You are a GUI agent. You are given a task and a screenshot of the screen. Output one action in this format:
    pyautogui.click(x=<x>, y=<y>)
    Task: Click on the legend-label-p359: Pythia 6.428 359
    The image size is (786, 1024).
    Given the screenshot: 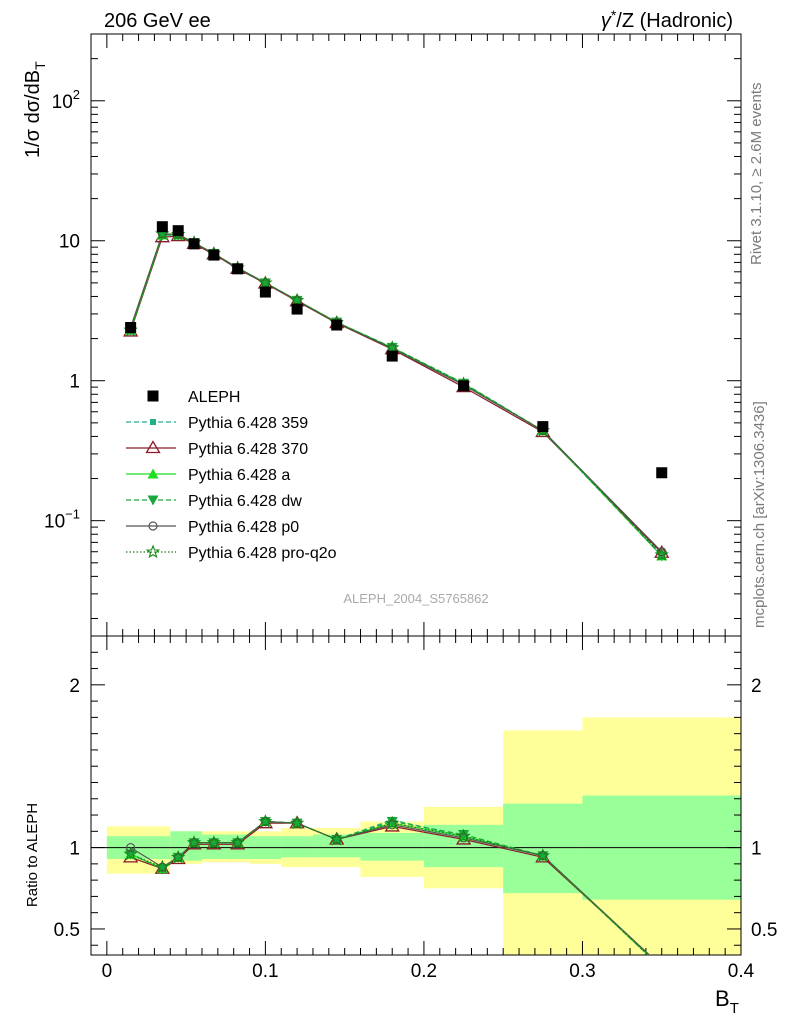 What is the action you would take?
    pyautogui.click(x=248, y=423)
    